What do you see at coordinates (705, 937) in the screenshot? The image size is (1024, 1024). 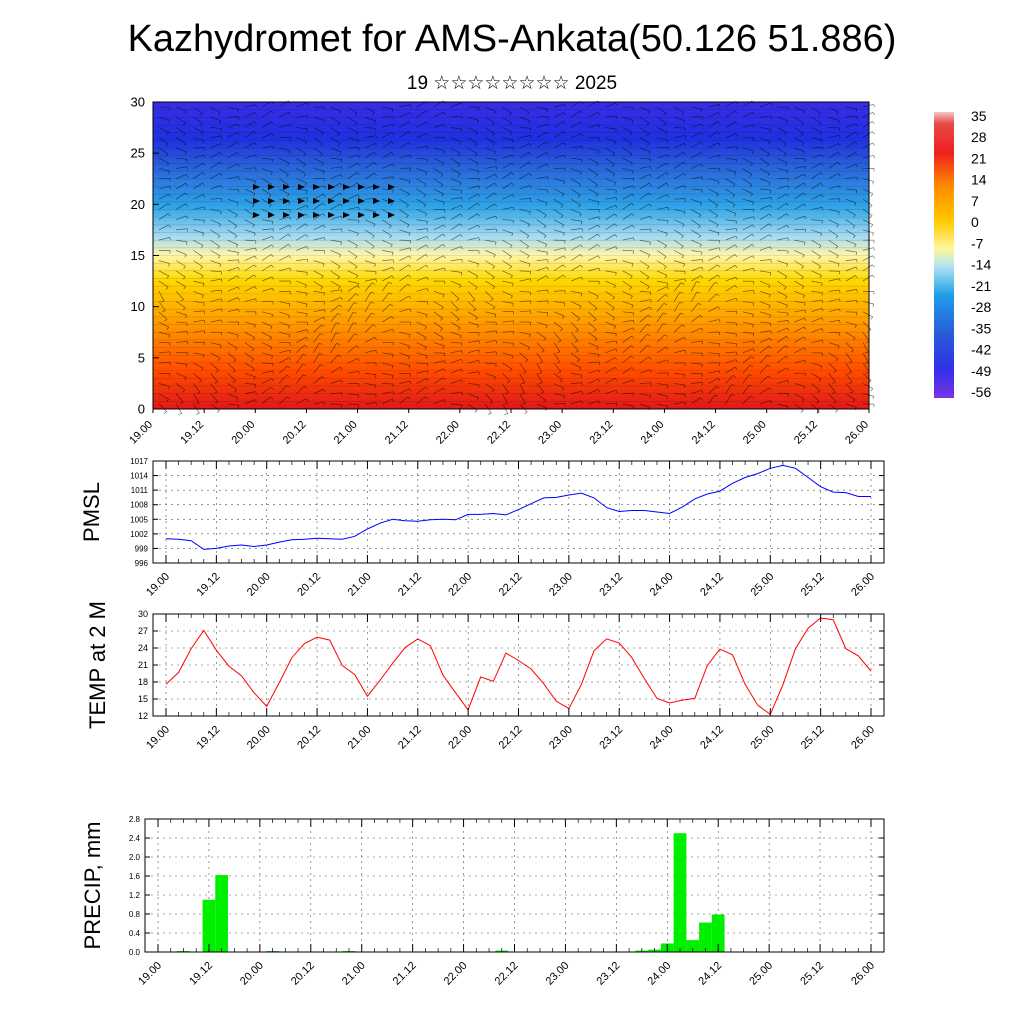 I see `precip-bar` at bounding box center [705, 937].